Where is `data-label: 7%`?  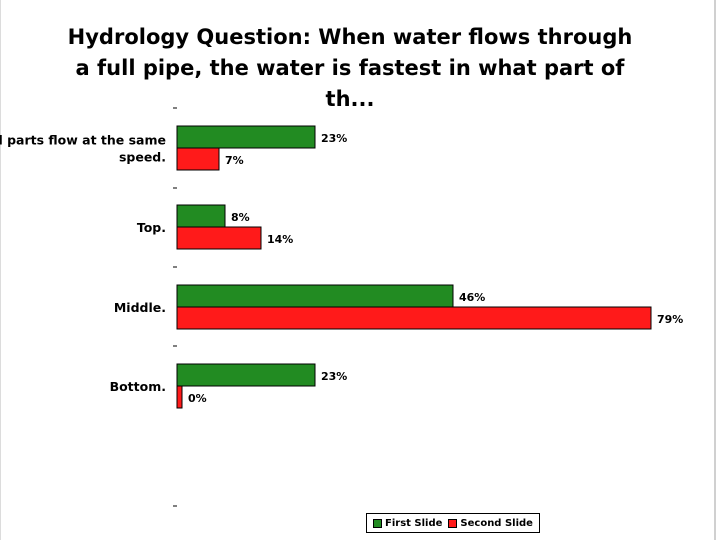
data-label: 7% is located at coordinates (234, 160).